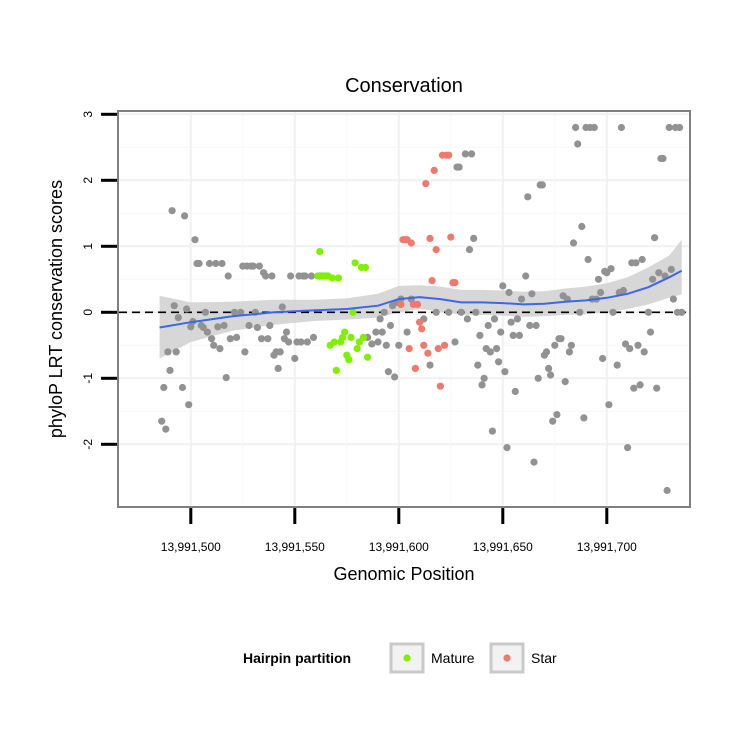  Describe the element at coordinates (421, 299) in the screenshot. I see `smooth-line-group` at that location.